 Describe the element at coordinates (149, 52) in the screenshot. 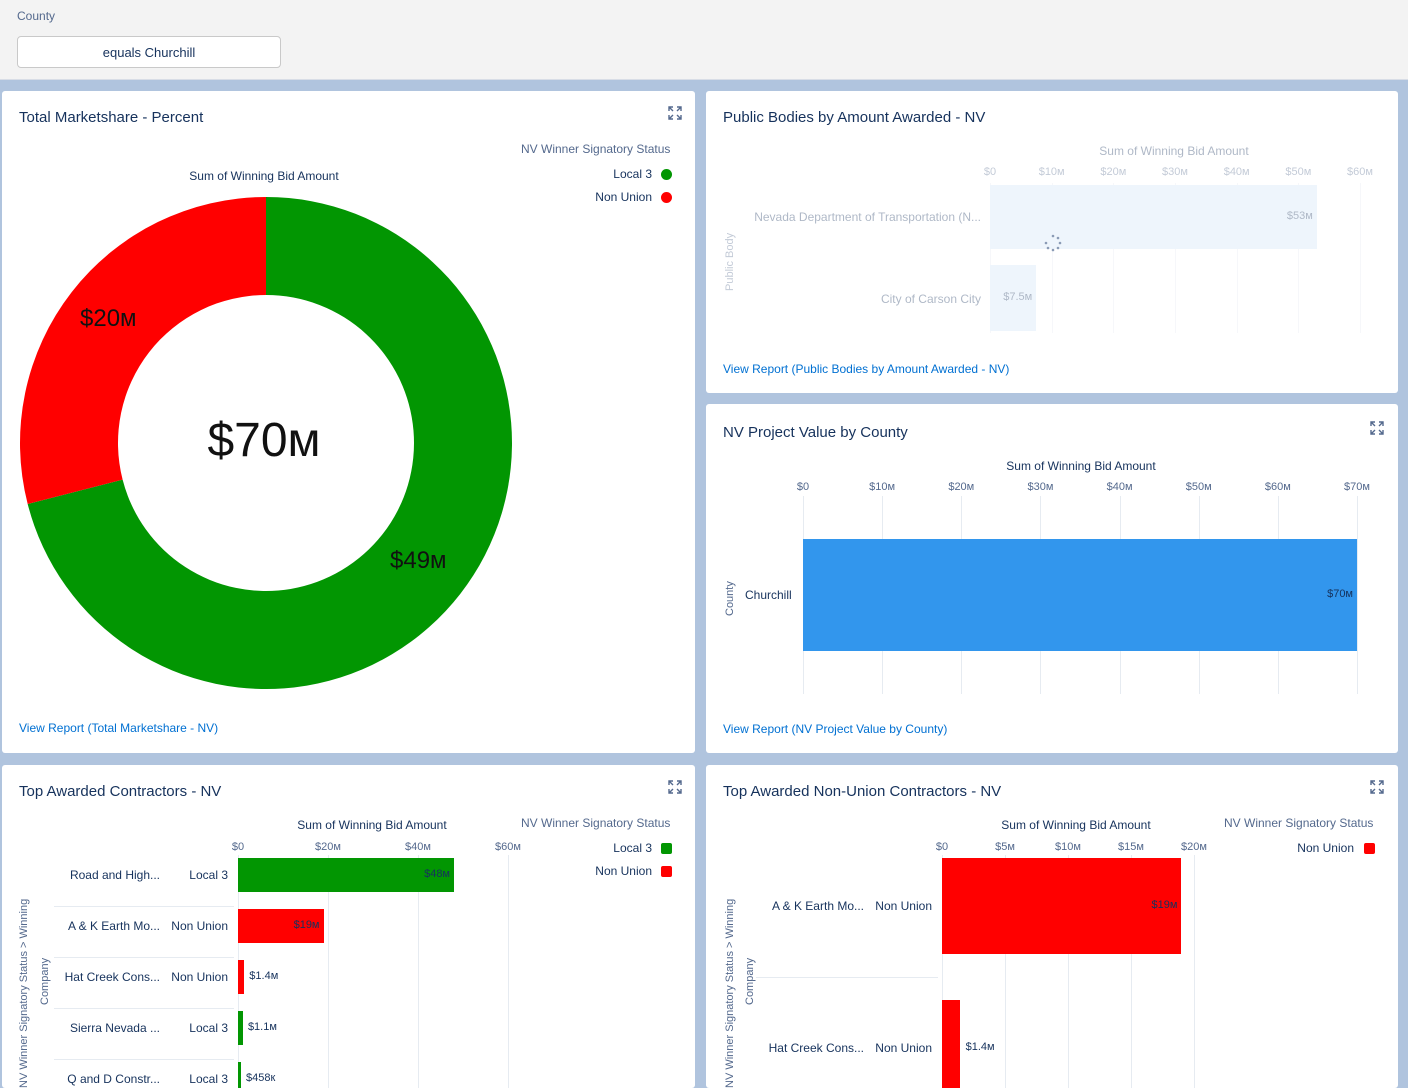

I see `county-filter-input: equals Churchill` at that location.